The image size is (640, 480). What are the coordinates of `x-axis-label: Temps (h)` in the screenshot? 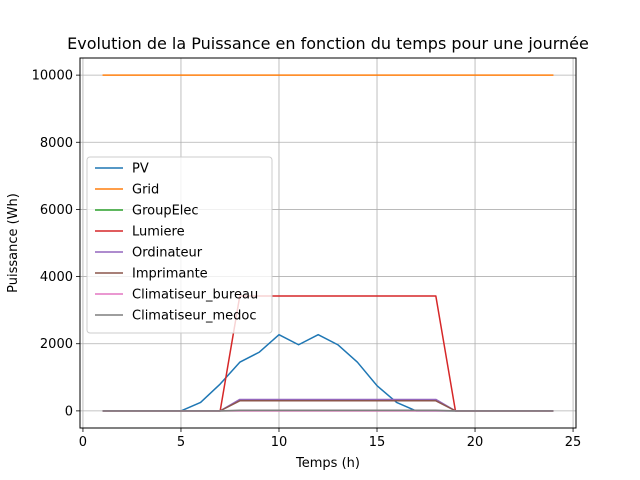 It's located at (327, 463).